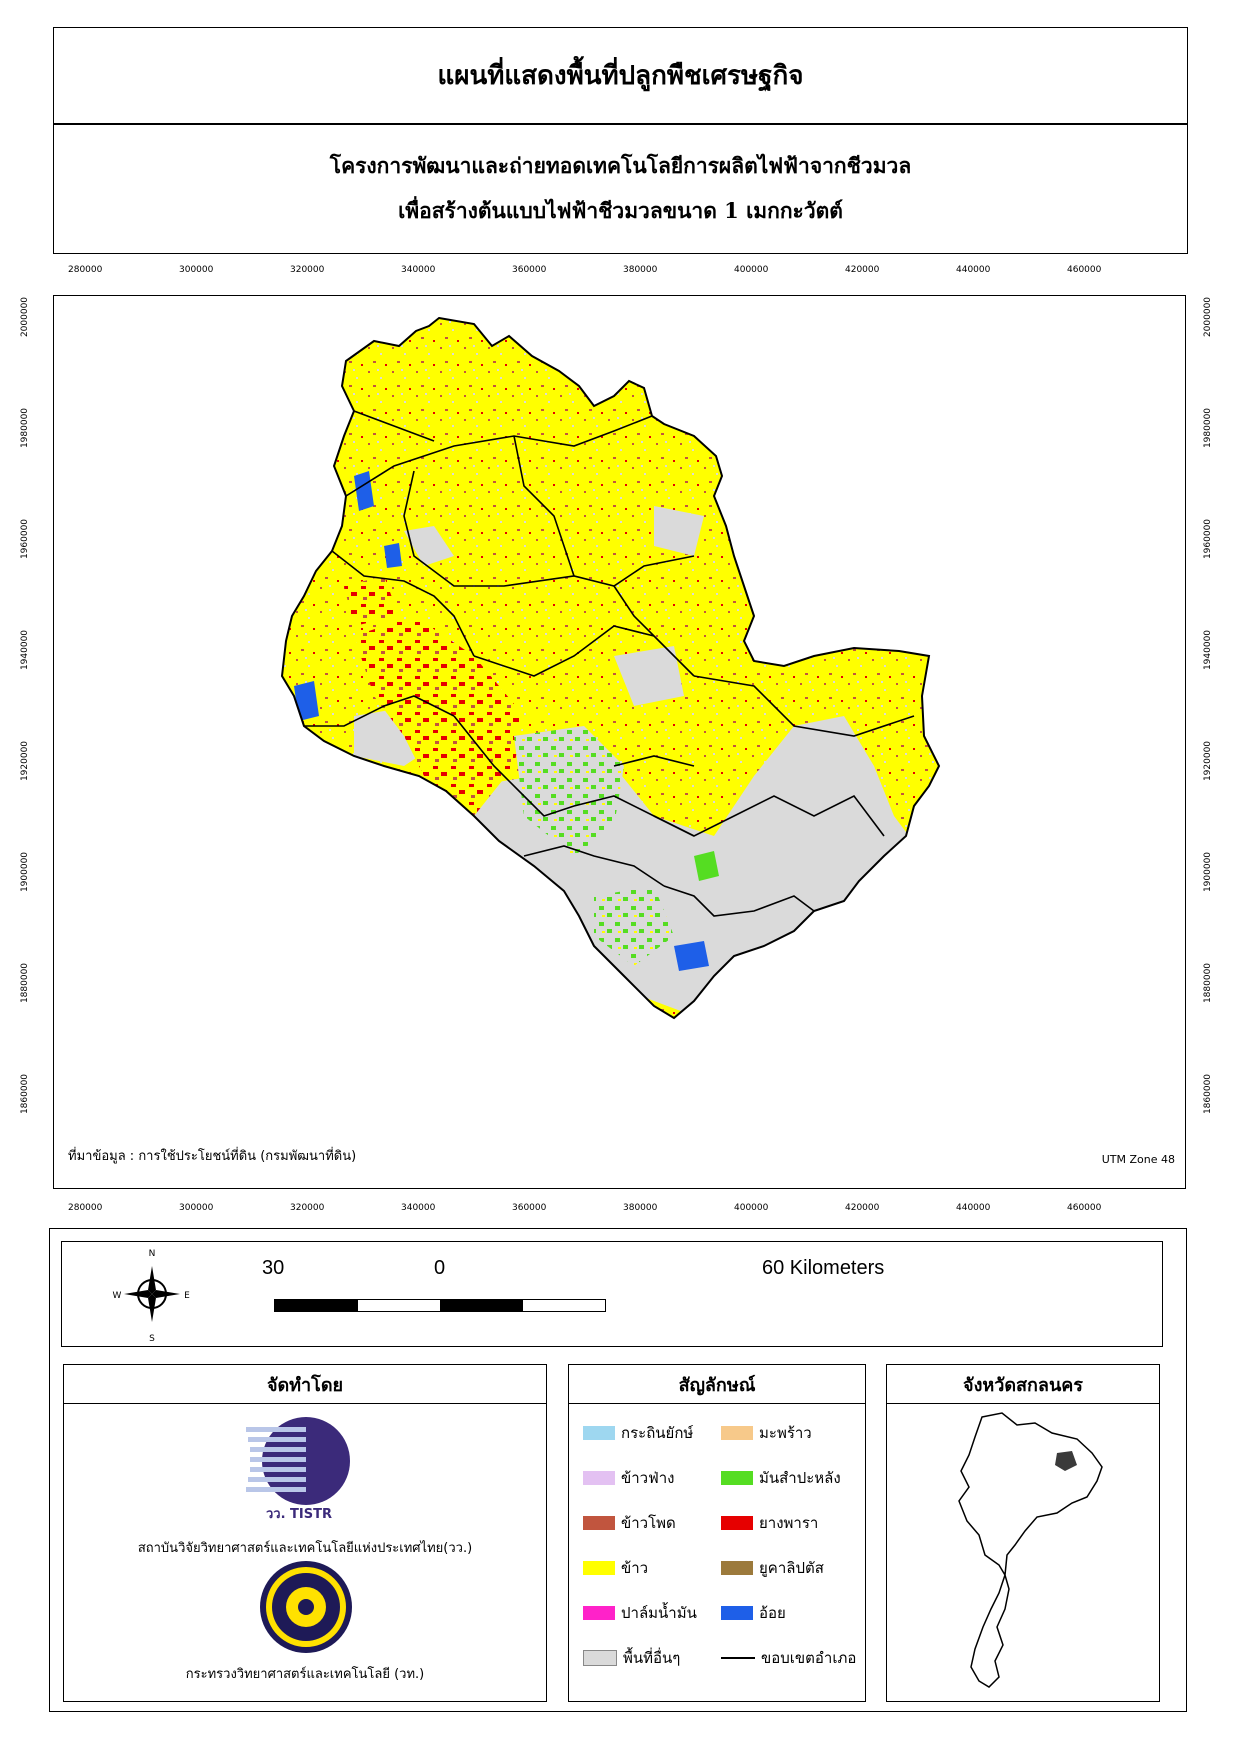  I want to click on x-tick-top: 440000, so click(973, 270).